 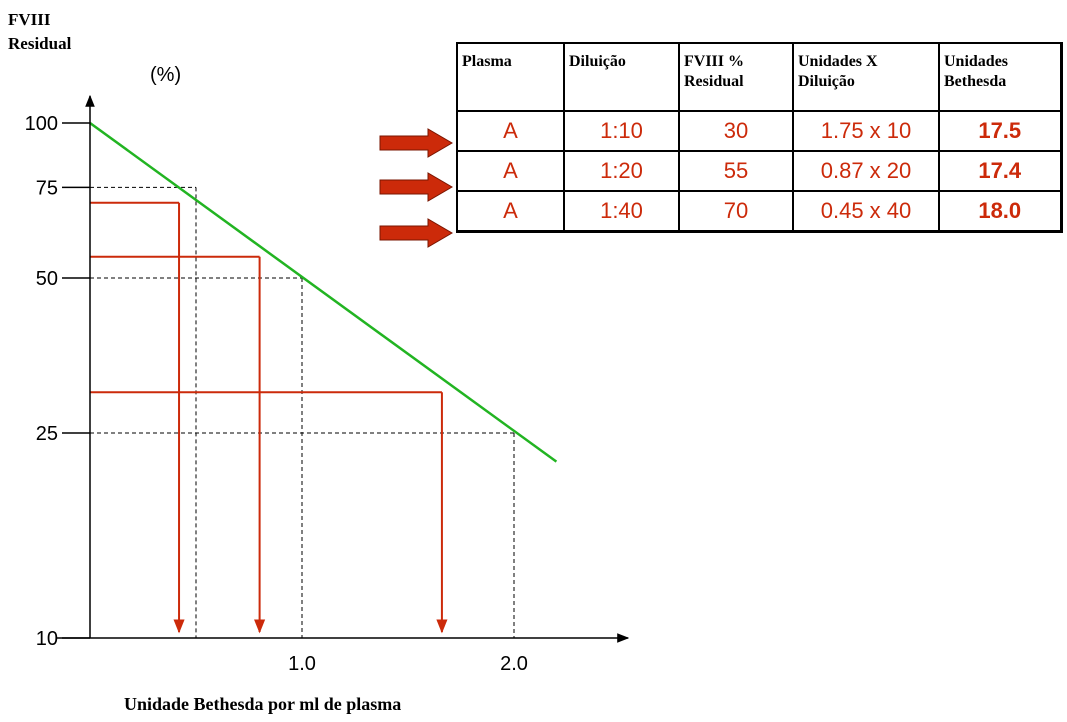 What do you see at coordinates (40, 31) in the screenshot?
I see `y-axis-label: FVIII Residual` at bounding box center [40, 31].